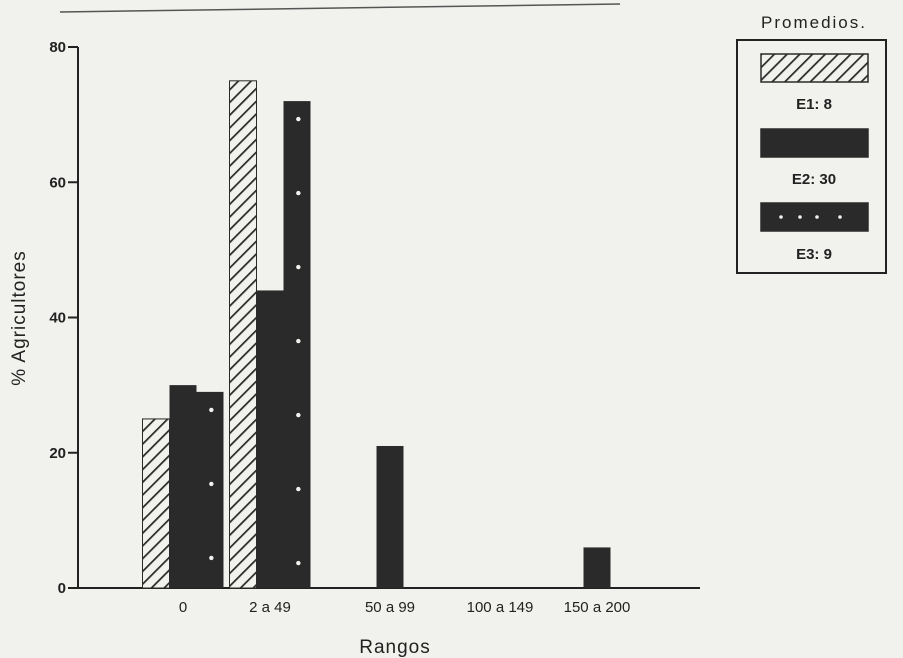 This screenshot has width=903, height=658. Describe the element at coordinates (597, 607) in the screenshot. I see `x-tick-label: 150 a 200` at that location.